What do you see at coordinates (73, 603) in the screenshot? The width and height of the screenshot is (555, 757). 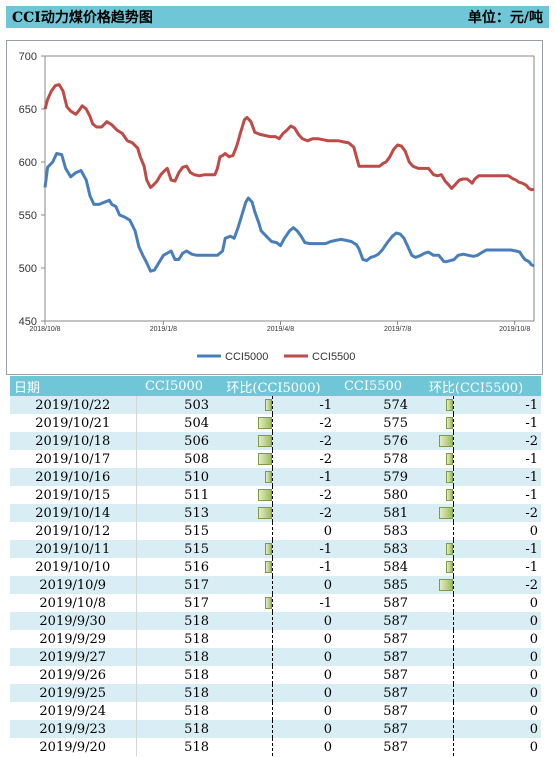 I see `row-date: 2019/10/8` at bounding box center [73, 603].